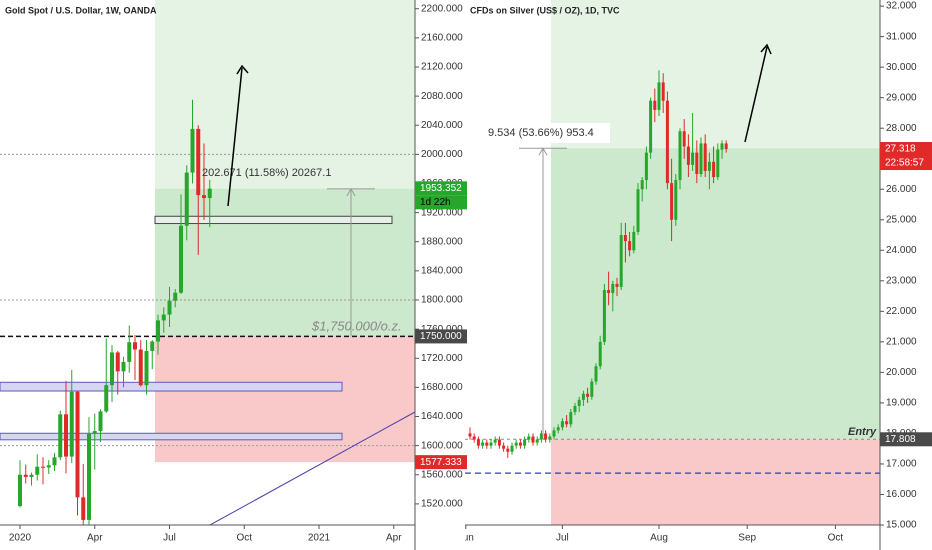 The width and height of the screenshot is (932, 550). I want to click on chart-title: Gold Spot / U.S. Dollar, 1W, OANDA, so click(81, 10).